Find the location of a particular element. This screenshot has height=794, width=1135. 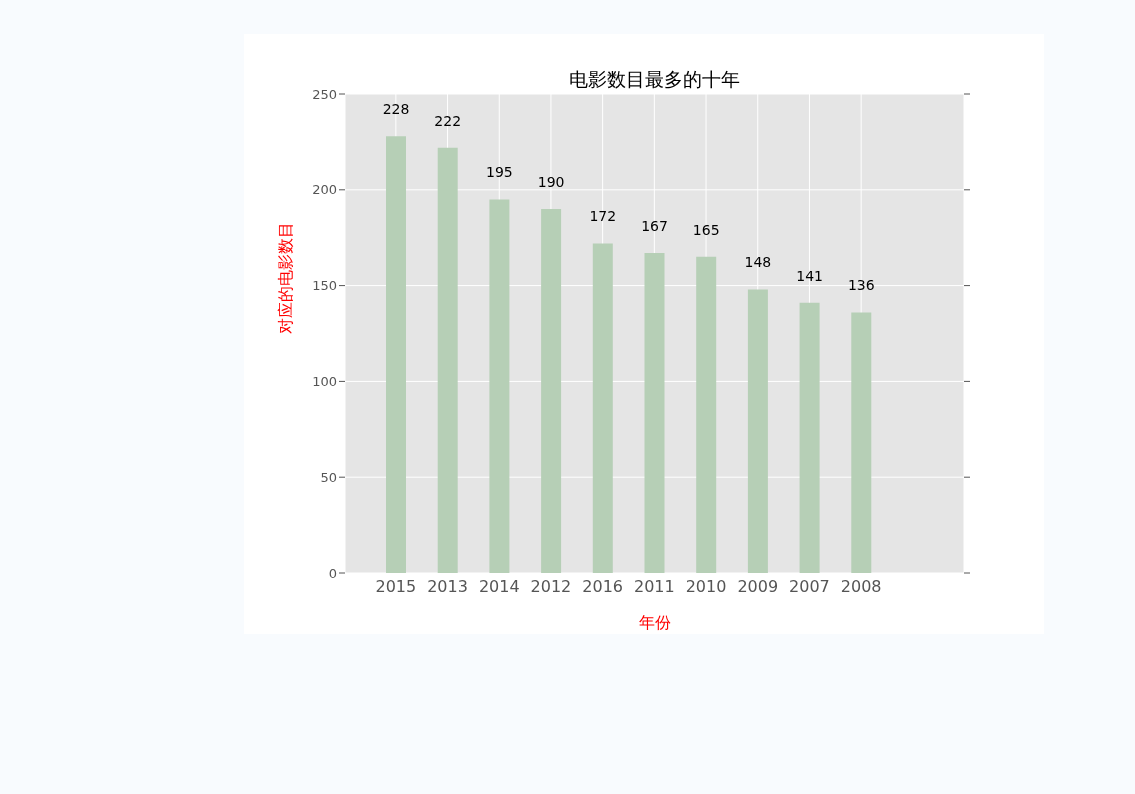

y-axis-title: 对应的电影数目 is located at coordinates (285, 277).